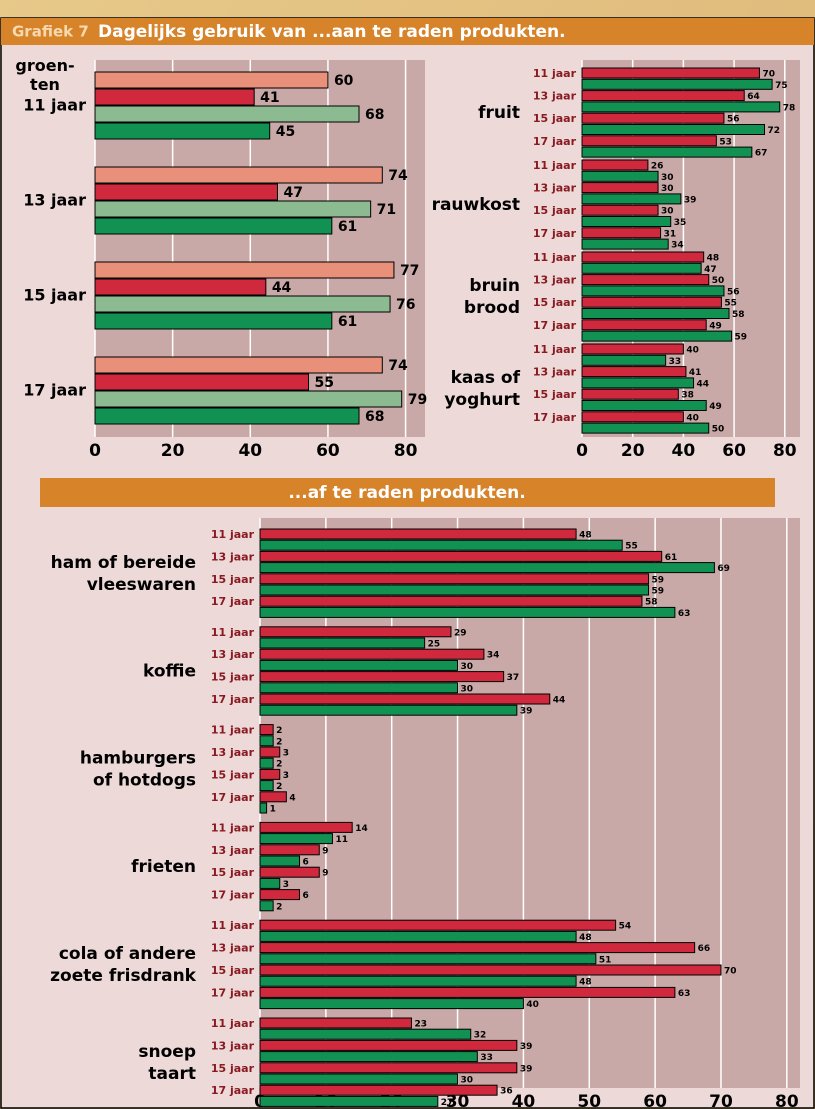 Image resolution: width=815 pixels, height=1109 pixels. I want to click on value-label: 34, so click(677, 246).